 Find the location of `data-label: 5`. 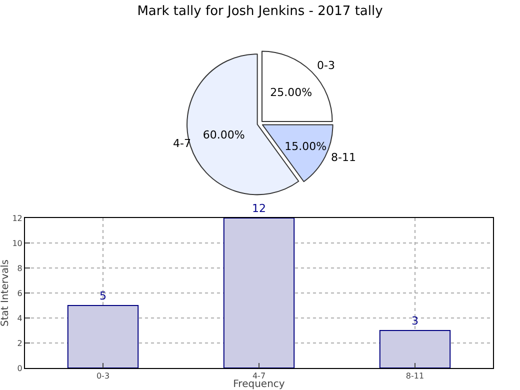

data-label: 5 is located at coordinates (103, 296).